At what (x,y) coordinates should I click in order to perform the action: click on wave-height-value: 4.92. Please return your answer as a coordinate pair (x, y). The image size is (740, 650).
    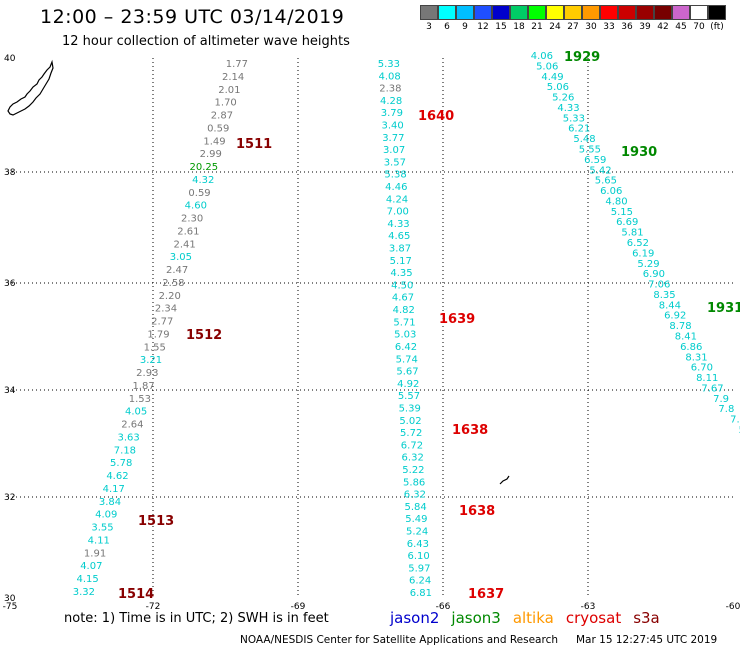
    Looking at the image, I should click on (408, 384).